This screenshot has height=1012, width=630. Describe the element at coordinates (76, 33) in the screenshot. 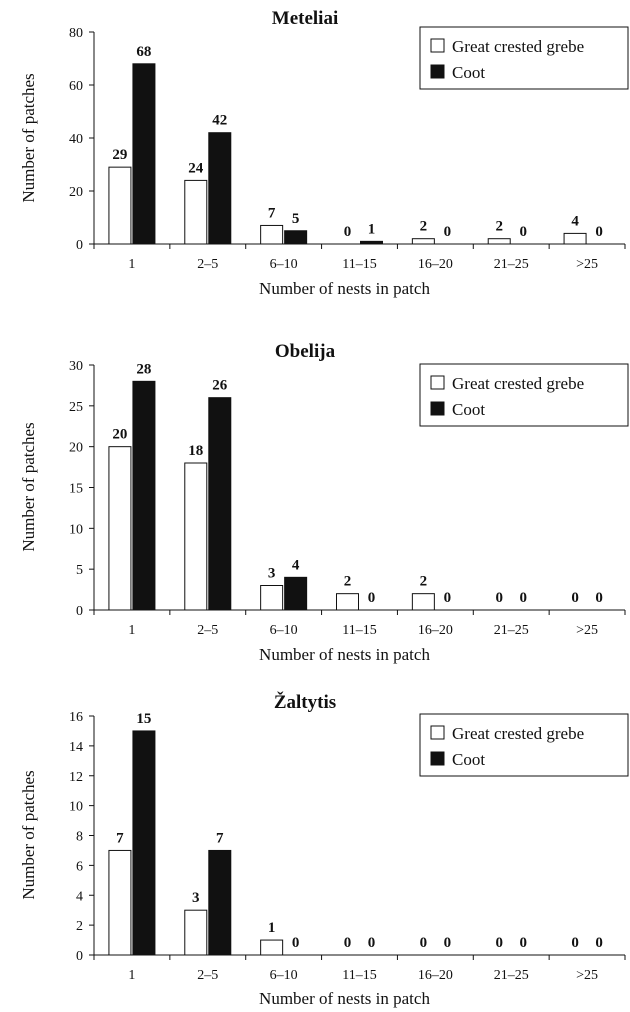

I see `y-tick-label: 80` at that location.